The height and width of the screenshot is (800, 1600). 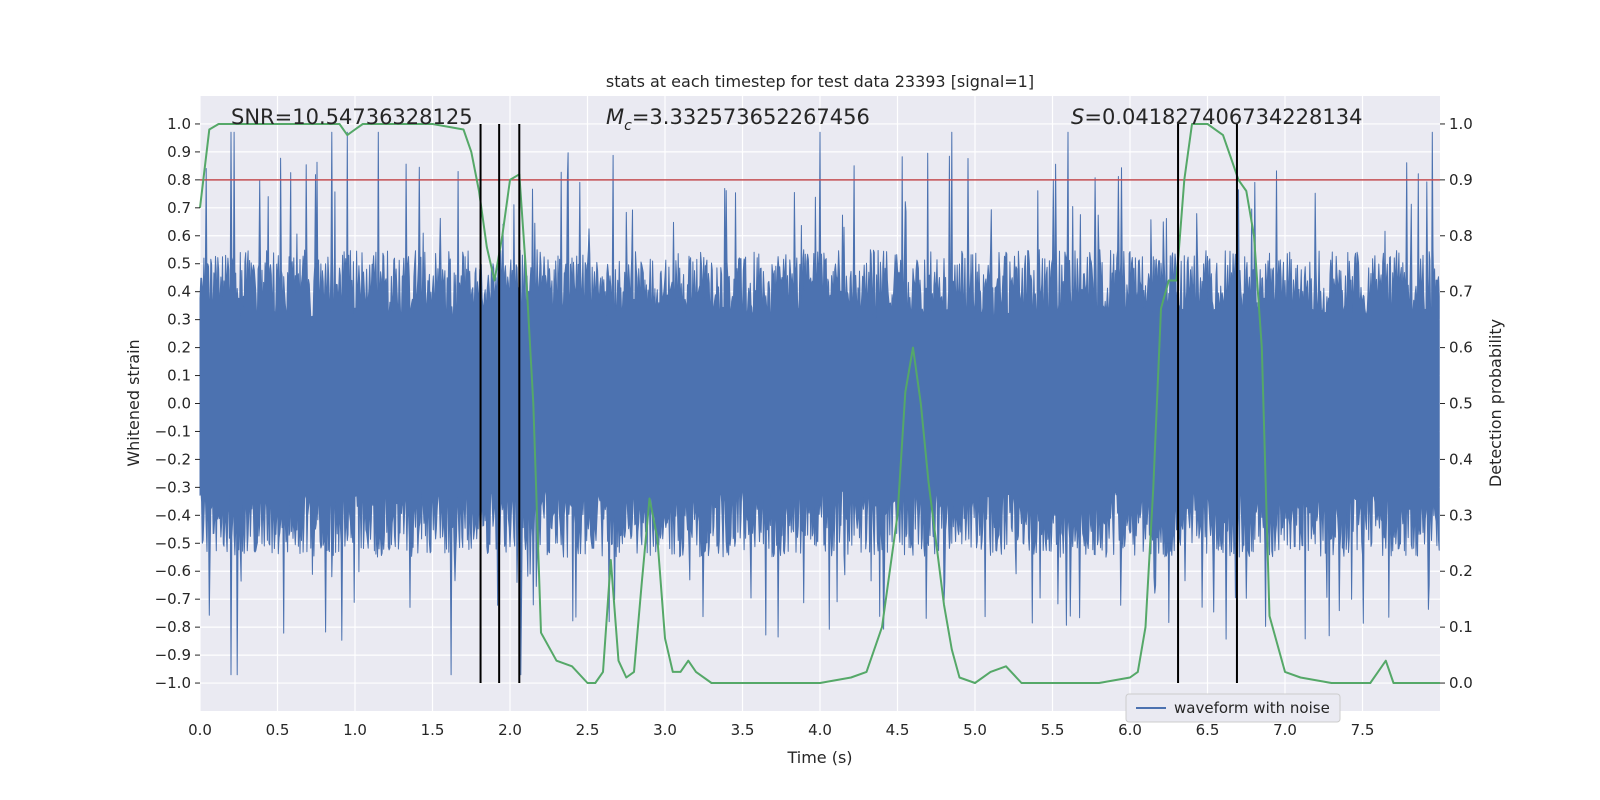 What do you see at coordinates (751, 117) in the screenshot?
I see `chirp-mass-value: =3.332573652267456` at bounding box center [751, 117].